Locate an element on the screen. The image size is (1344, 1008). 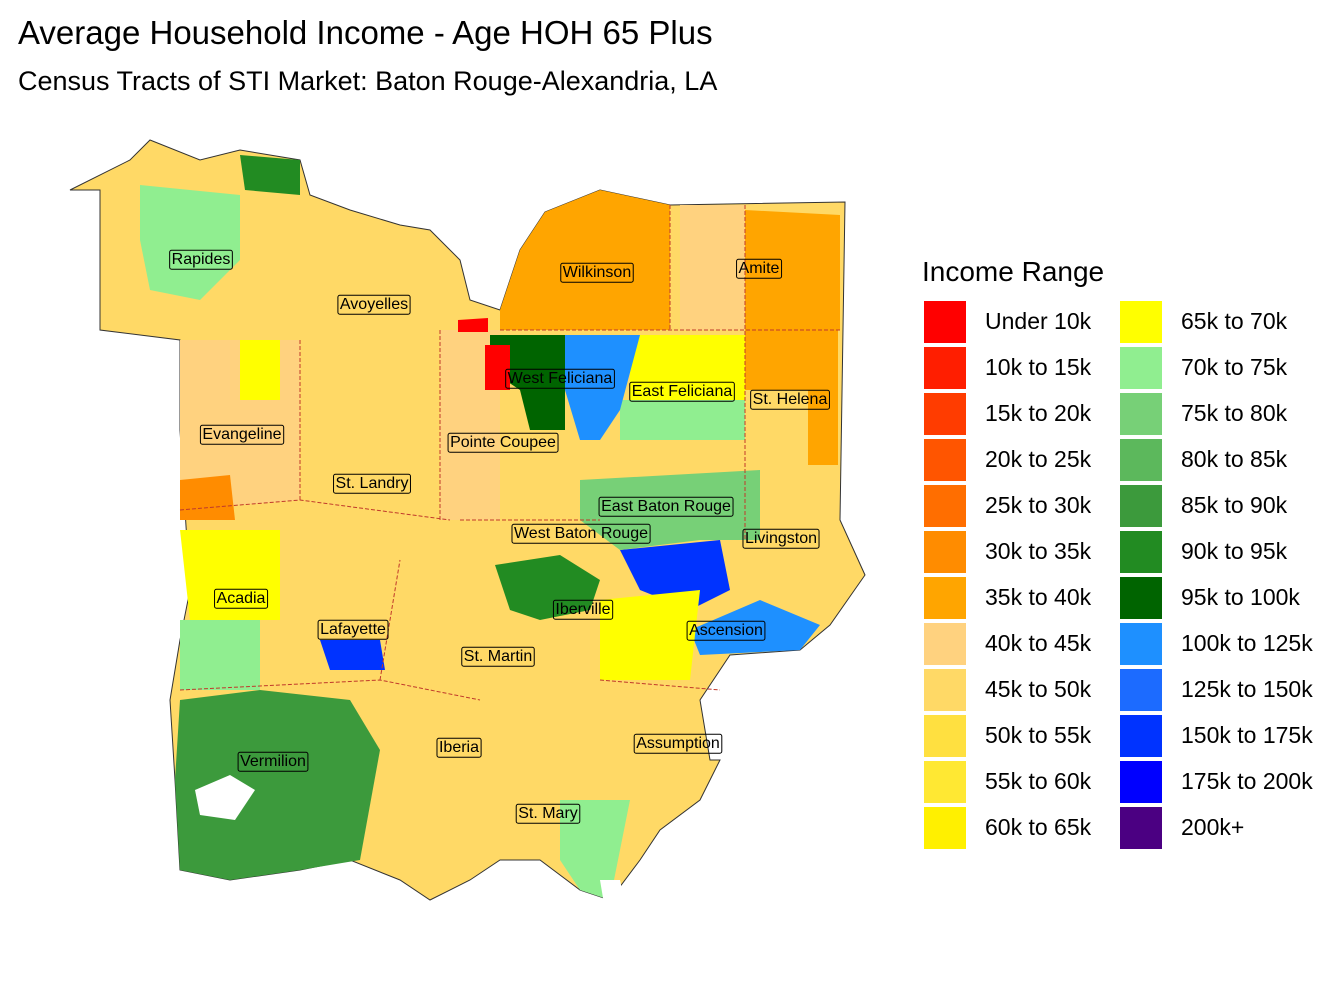
legend-title: Income Range is located at coordinates (1013, 271).